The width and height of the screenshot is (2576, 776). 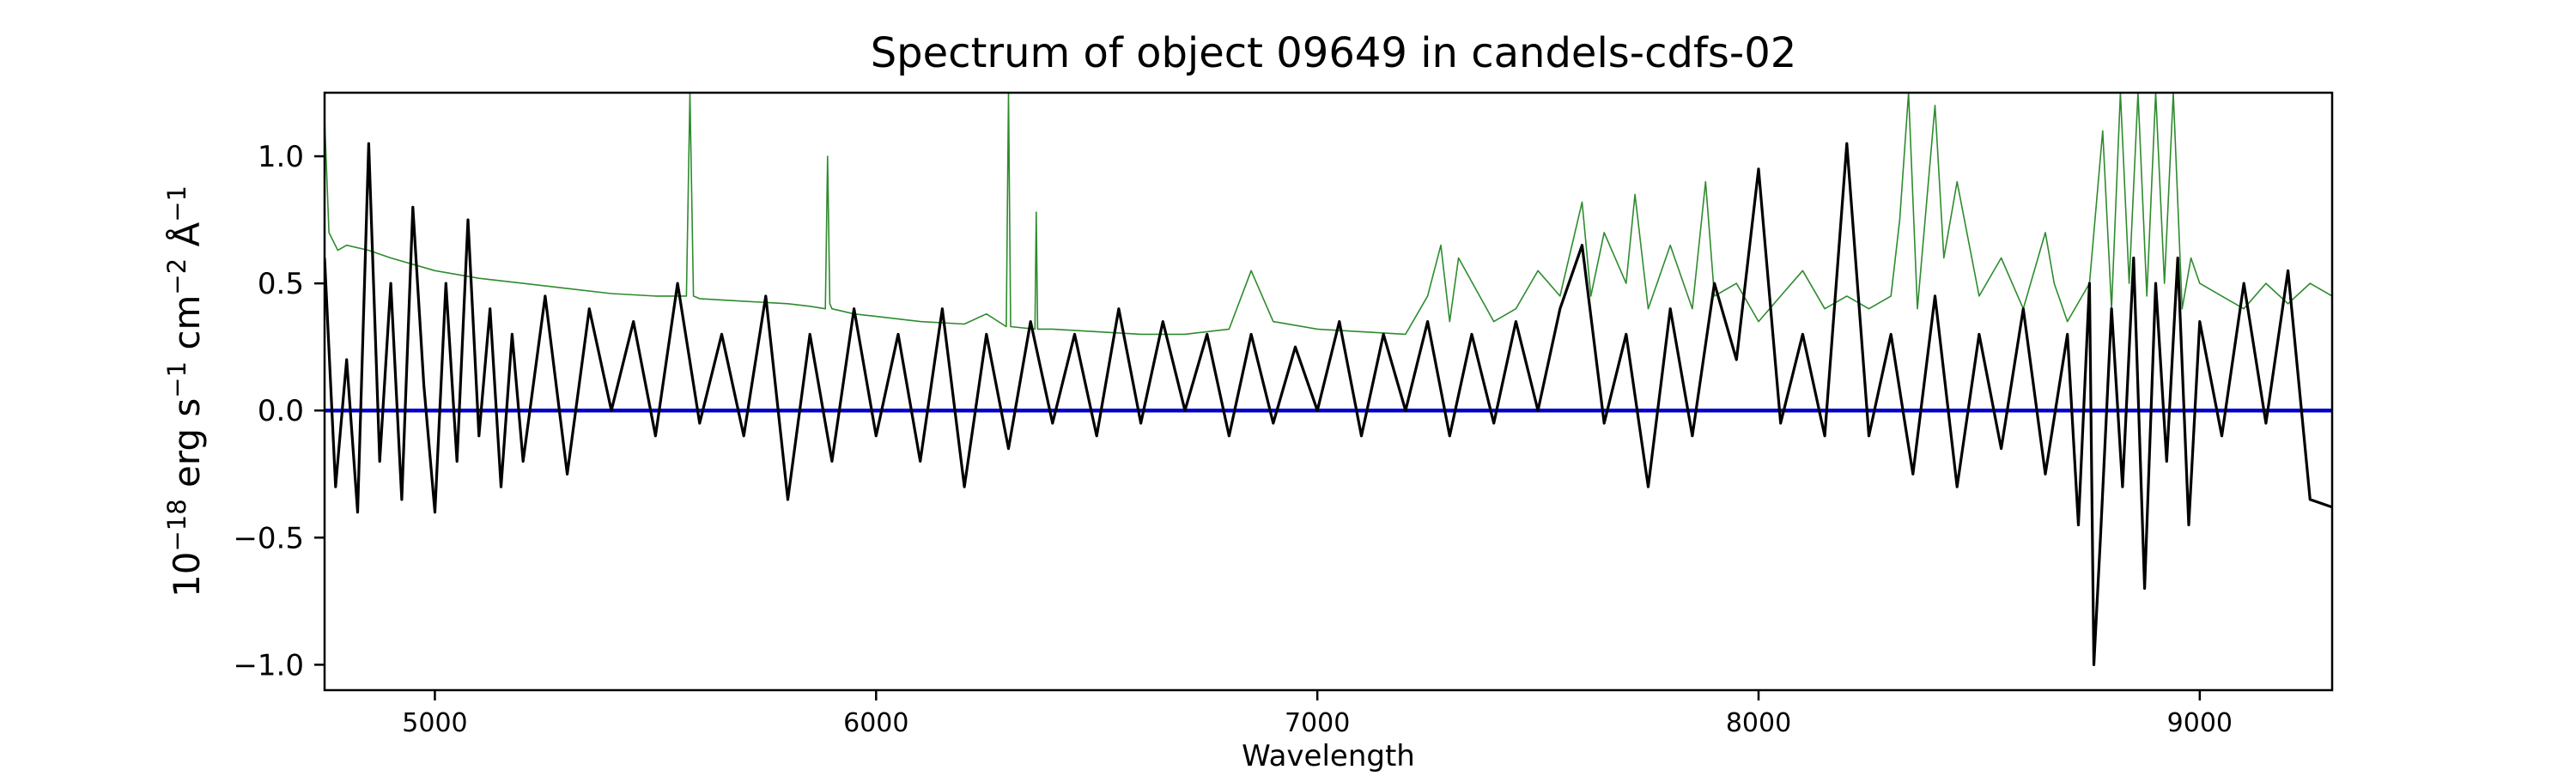 What do you see at coordinates (187, 574) in the screenshot?
I see `y-label-base: 10` at bounding box center [187, 574].